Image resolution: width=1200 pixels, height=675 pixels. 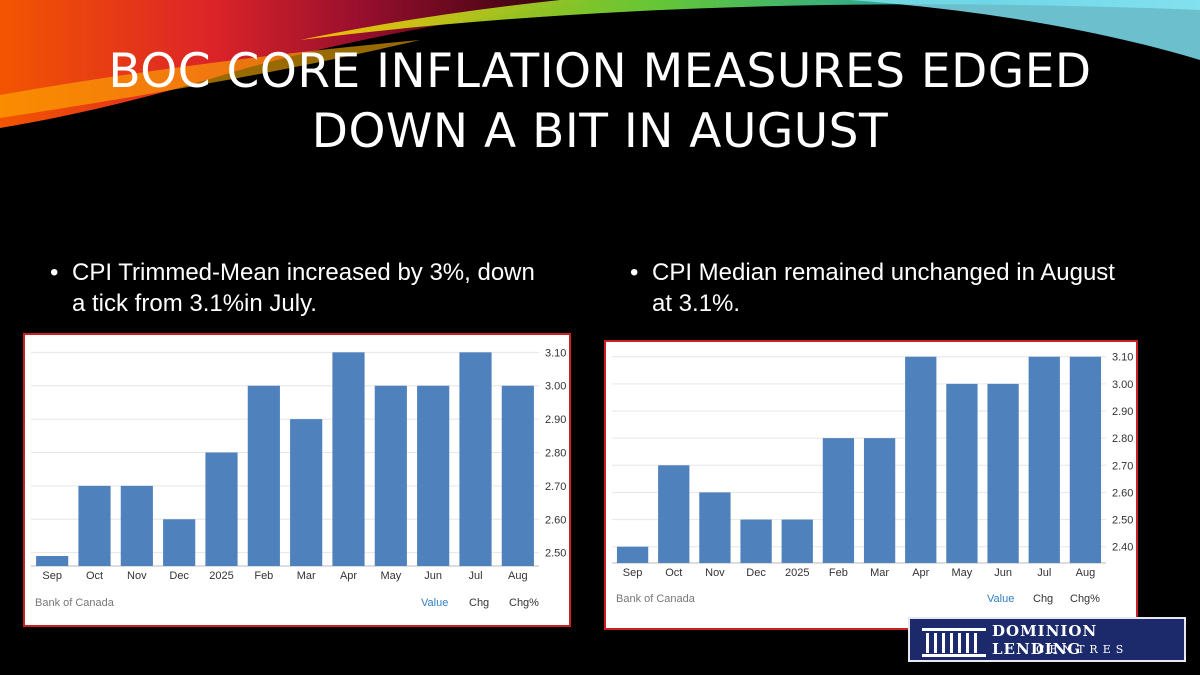 What do you see at coordinates (954, 642) in the screenshot?
I see `columns-logo-icon` at bounding box center [954, 642].